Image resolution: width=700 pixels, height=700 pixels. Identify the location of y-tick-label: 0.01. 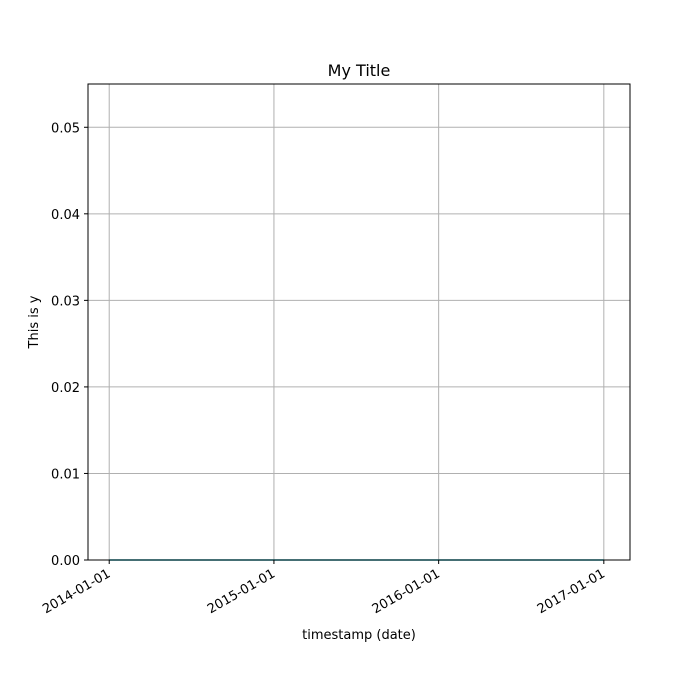
(65, 474).